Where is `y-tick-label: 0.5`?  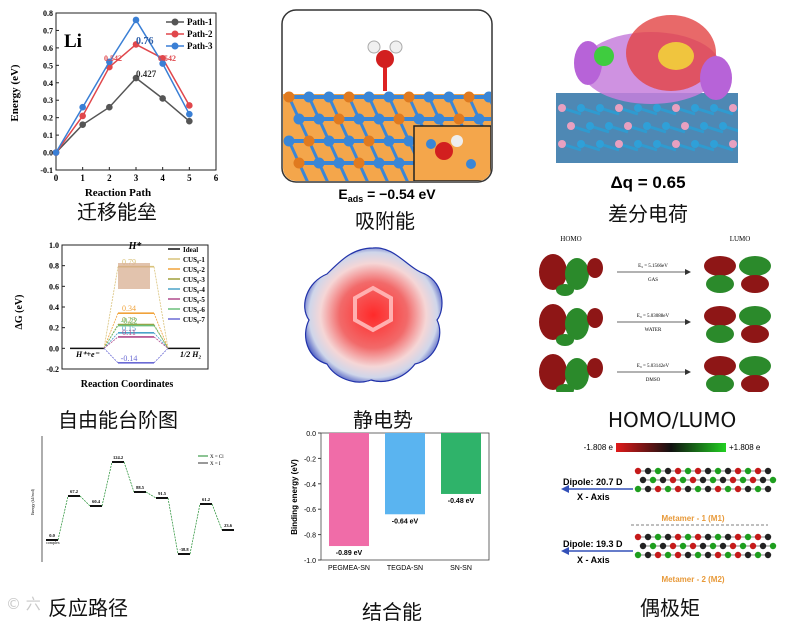
y-tick-label: 0.5 is located at coordinates (48, 65).